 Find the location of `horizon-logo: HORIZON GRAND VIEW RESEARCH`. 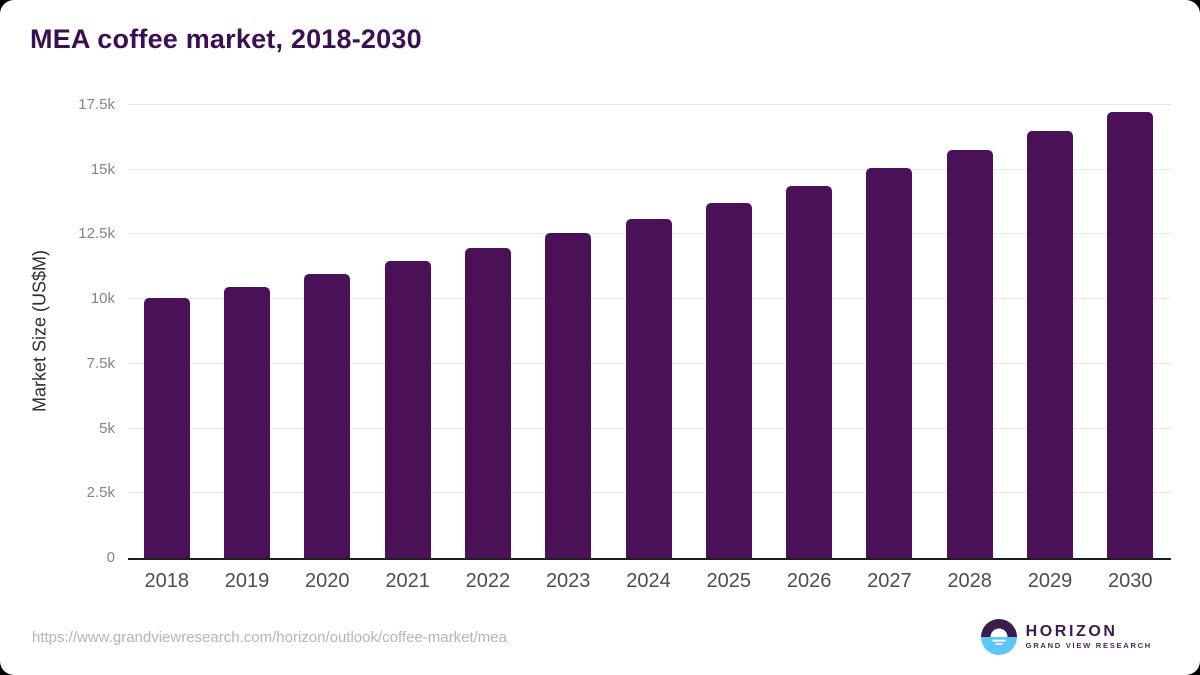

horizon-logo: HORIZON GRAND VIEW RESEARCH is located at coordinates (1066, 637).